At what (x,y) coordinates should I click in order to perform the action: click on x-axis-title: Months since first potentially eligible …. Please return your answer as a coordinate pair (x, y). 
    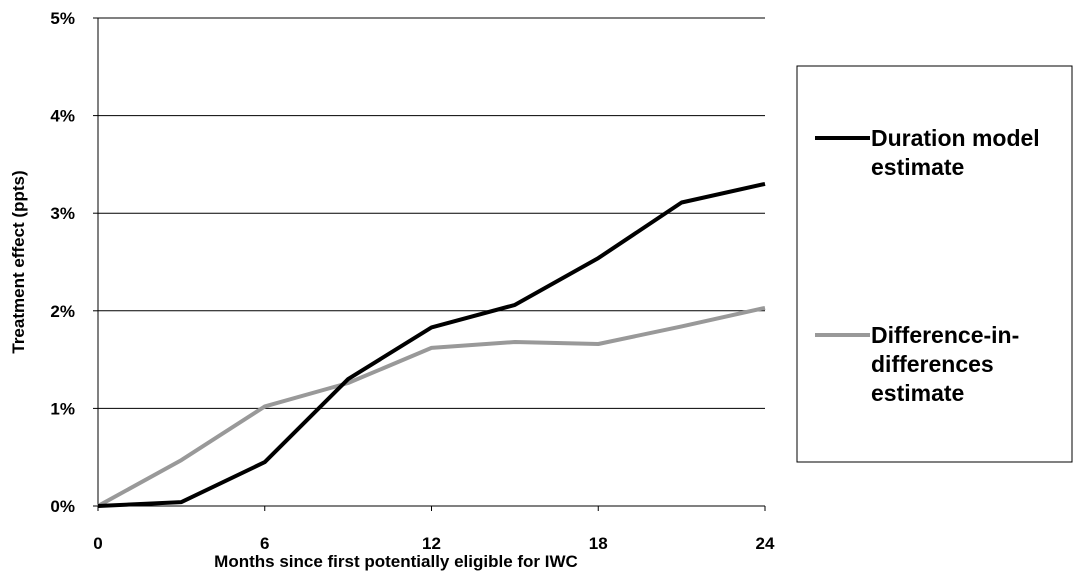
    Looking at the image, I should click on (396, 561).